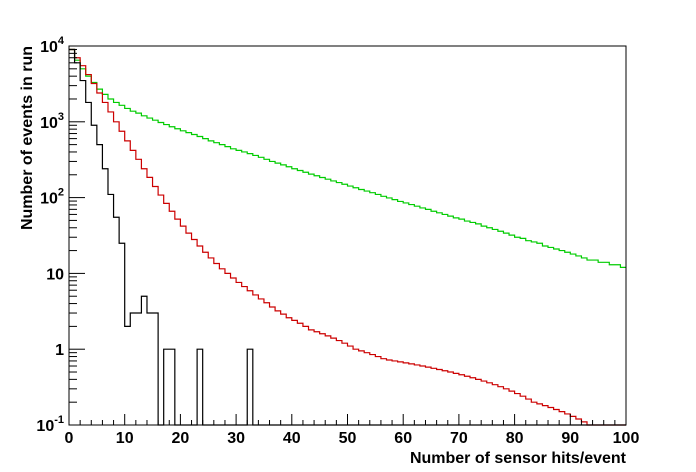 The image size is (696, 472). Describe the element at coordinates (403, 438) in the screenshot. I see `x-tick-label: 60` at that location.